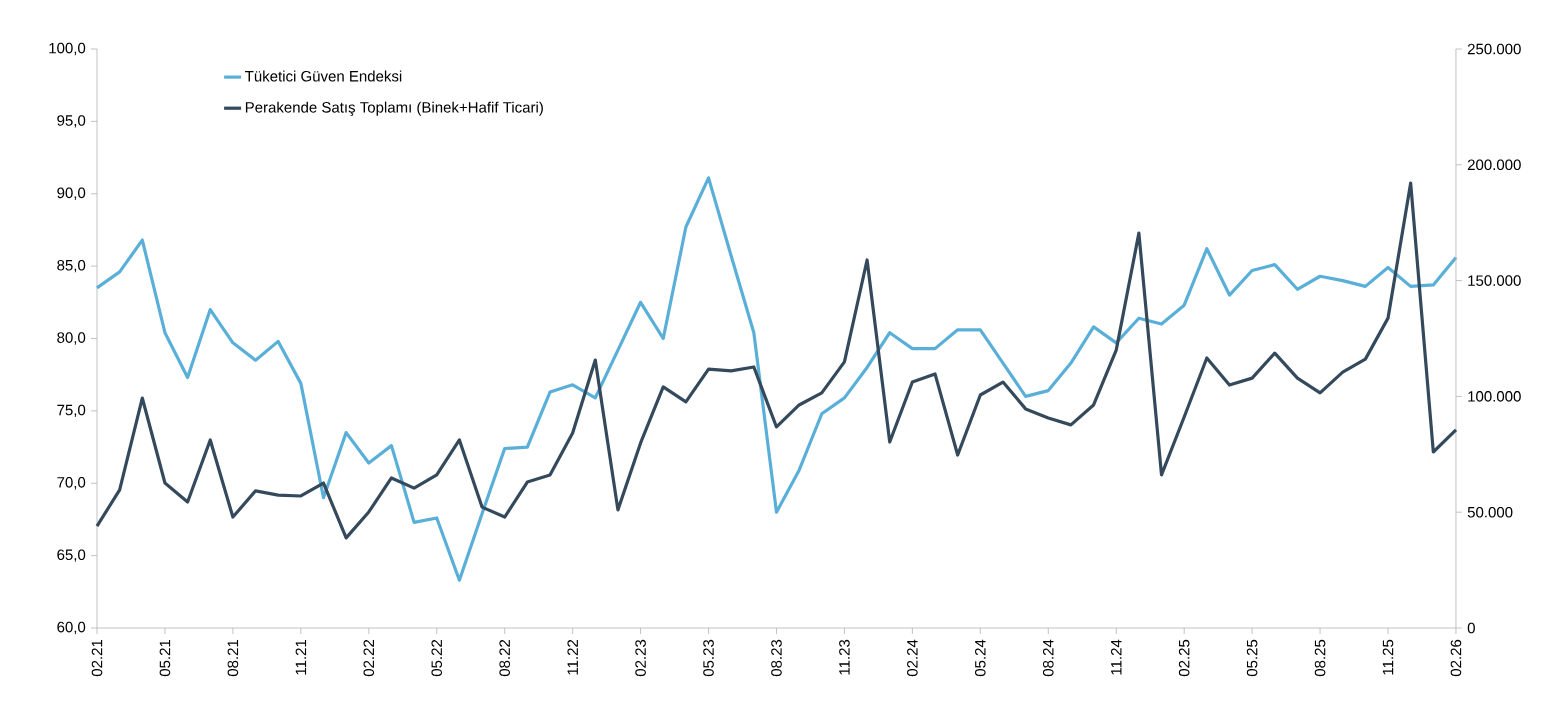 Image resolution: width=1559 pixels, height=720 pixels. I want to click on x-tick-label: 08.24, so click(1048, 658).